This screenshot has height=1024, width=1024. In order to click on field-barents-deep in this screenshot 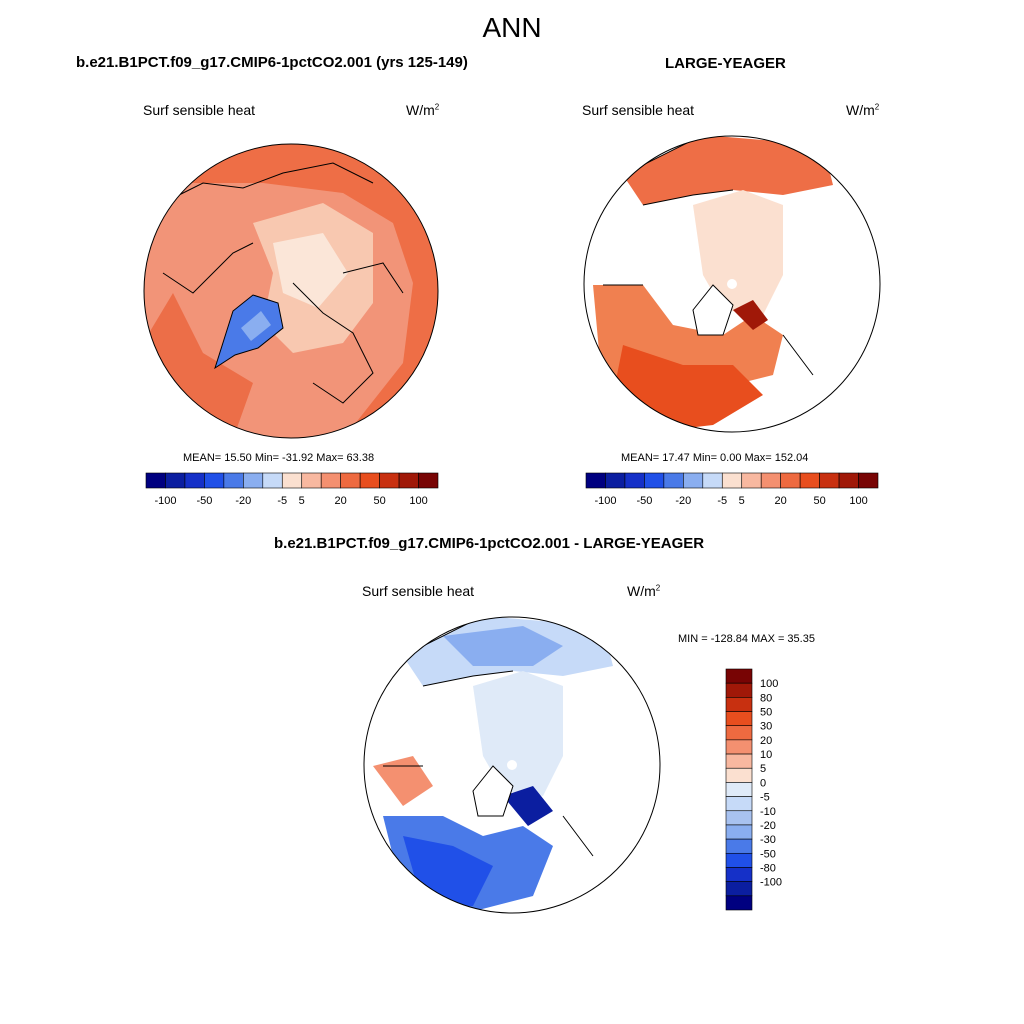, I will do `click(528, 806)`.